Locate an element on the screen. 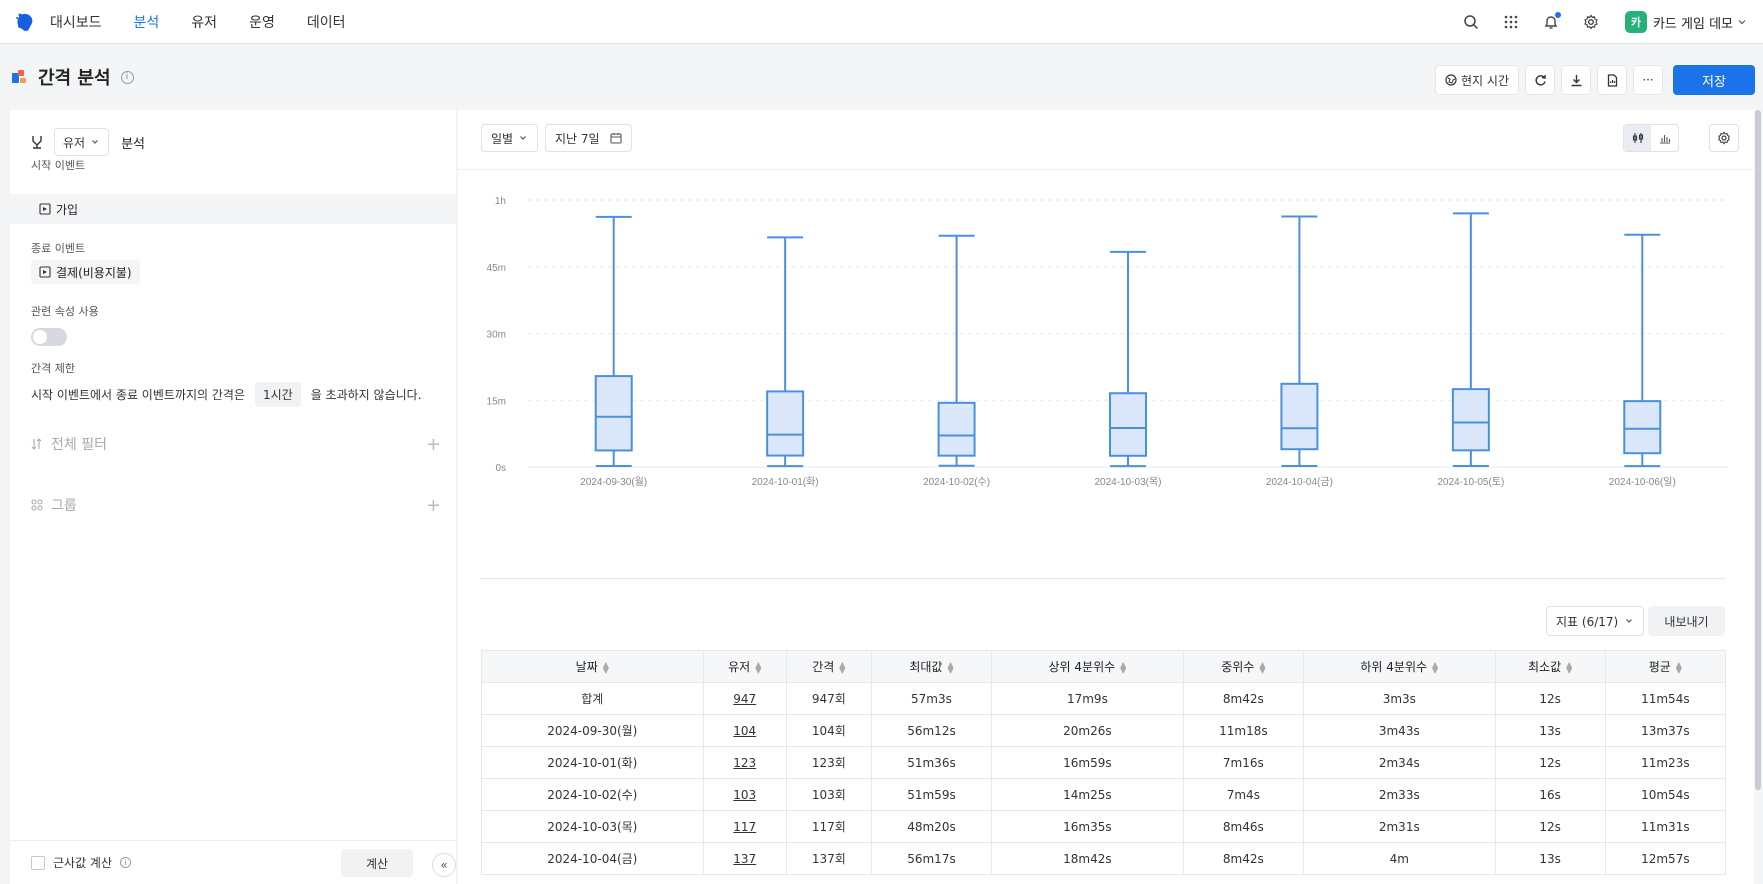 The width and height of the screenshot is (1763, 884). metric-select-value: 지표 (6/17) is located at coordinates (1587, 621).